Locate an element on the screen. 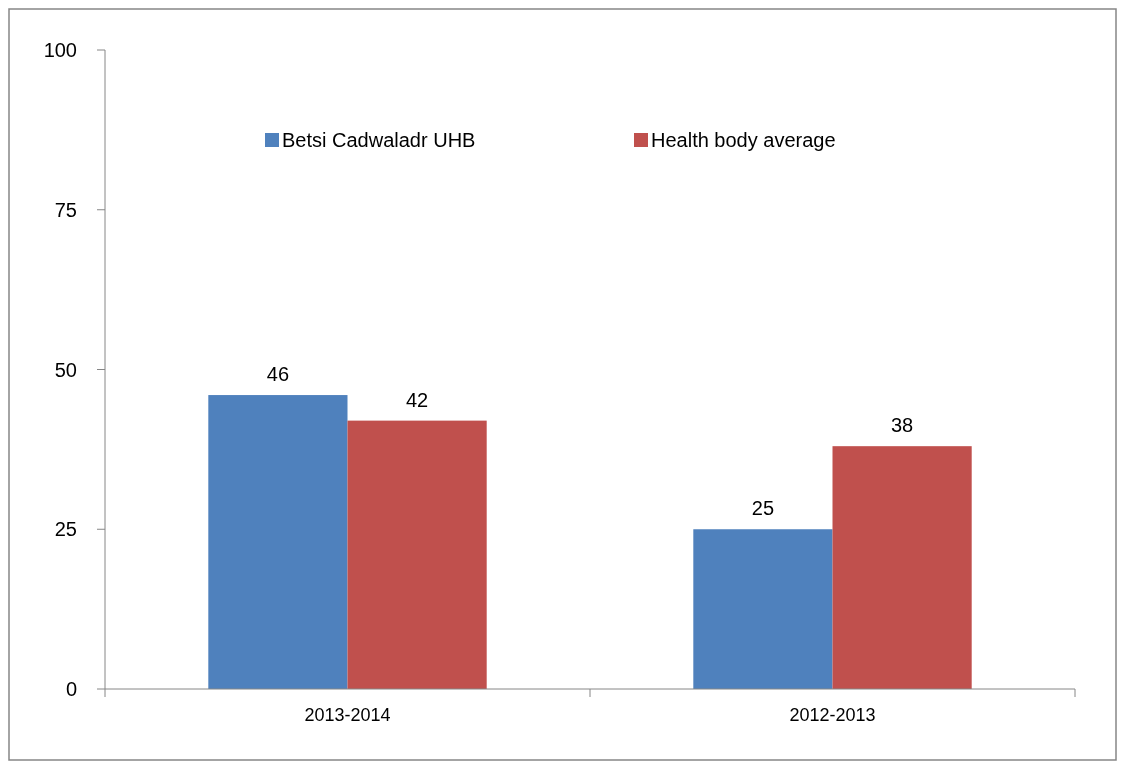  data-label: 25 is located at coordinates (763, 508).